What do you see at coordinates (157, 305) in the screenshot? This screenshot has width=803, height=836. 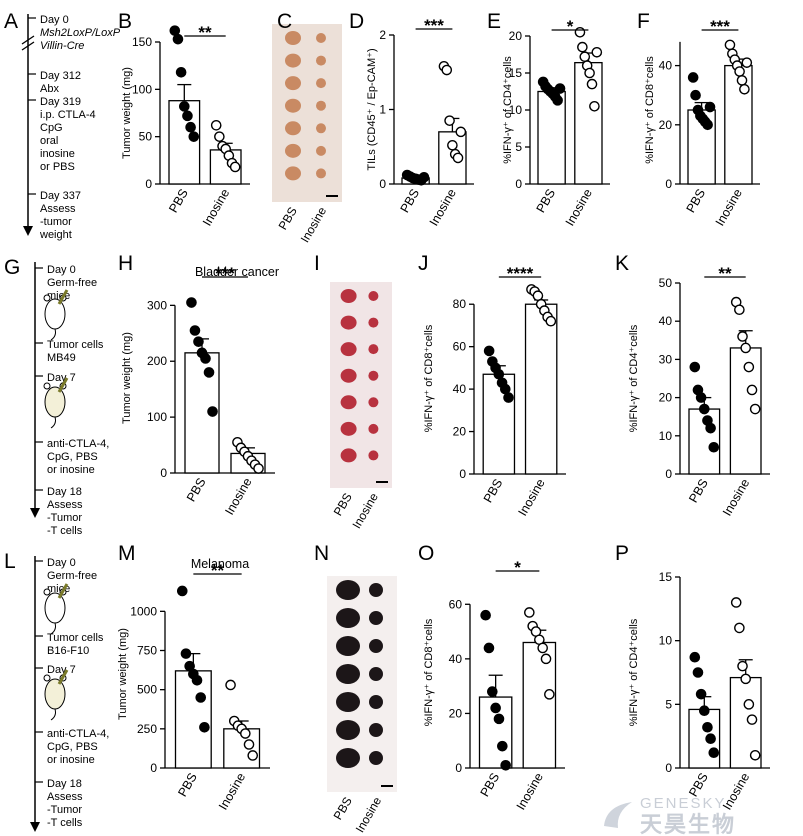 I see `y-tick-label-h-3: 300` at bounding box center [157, 305].